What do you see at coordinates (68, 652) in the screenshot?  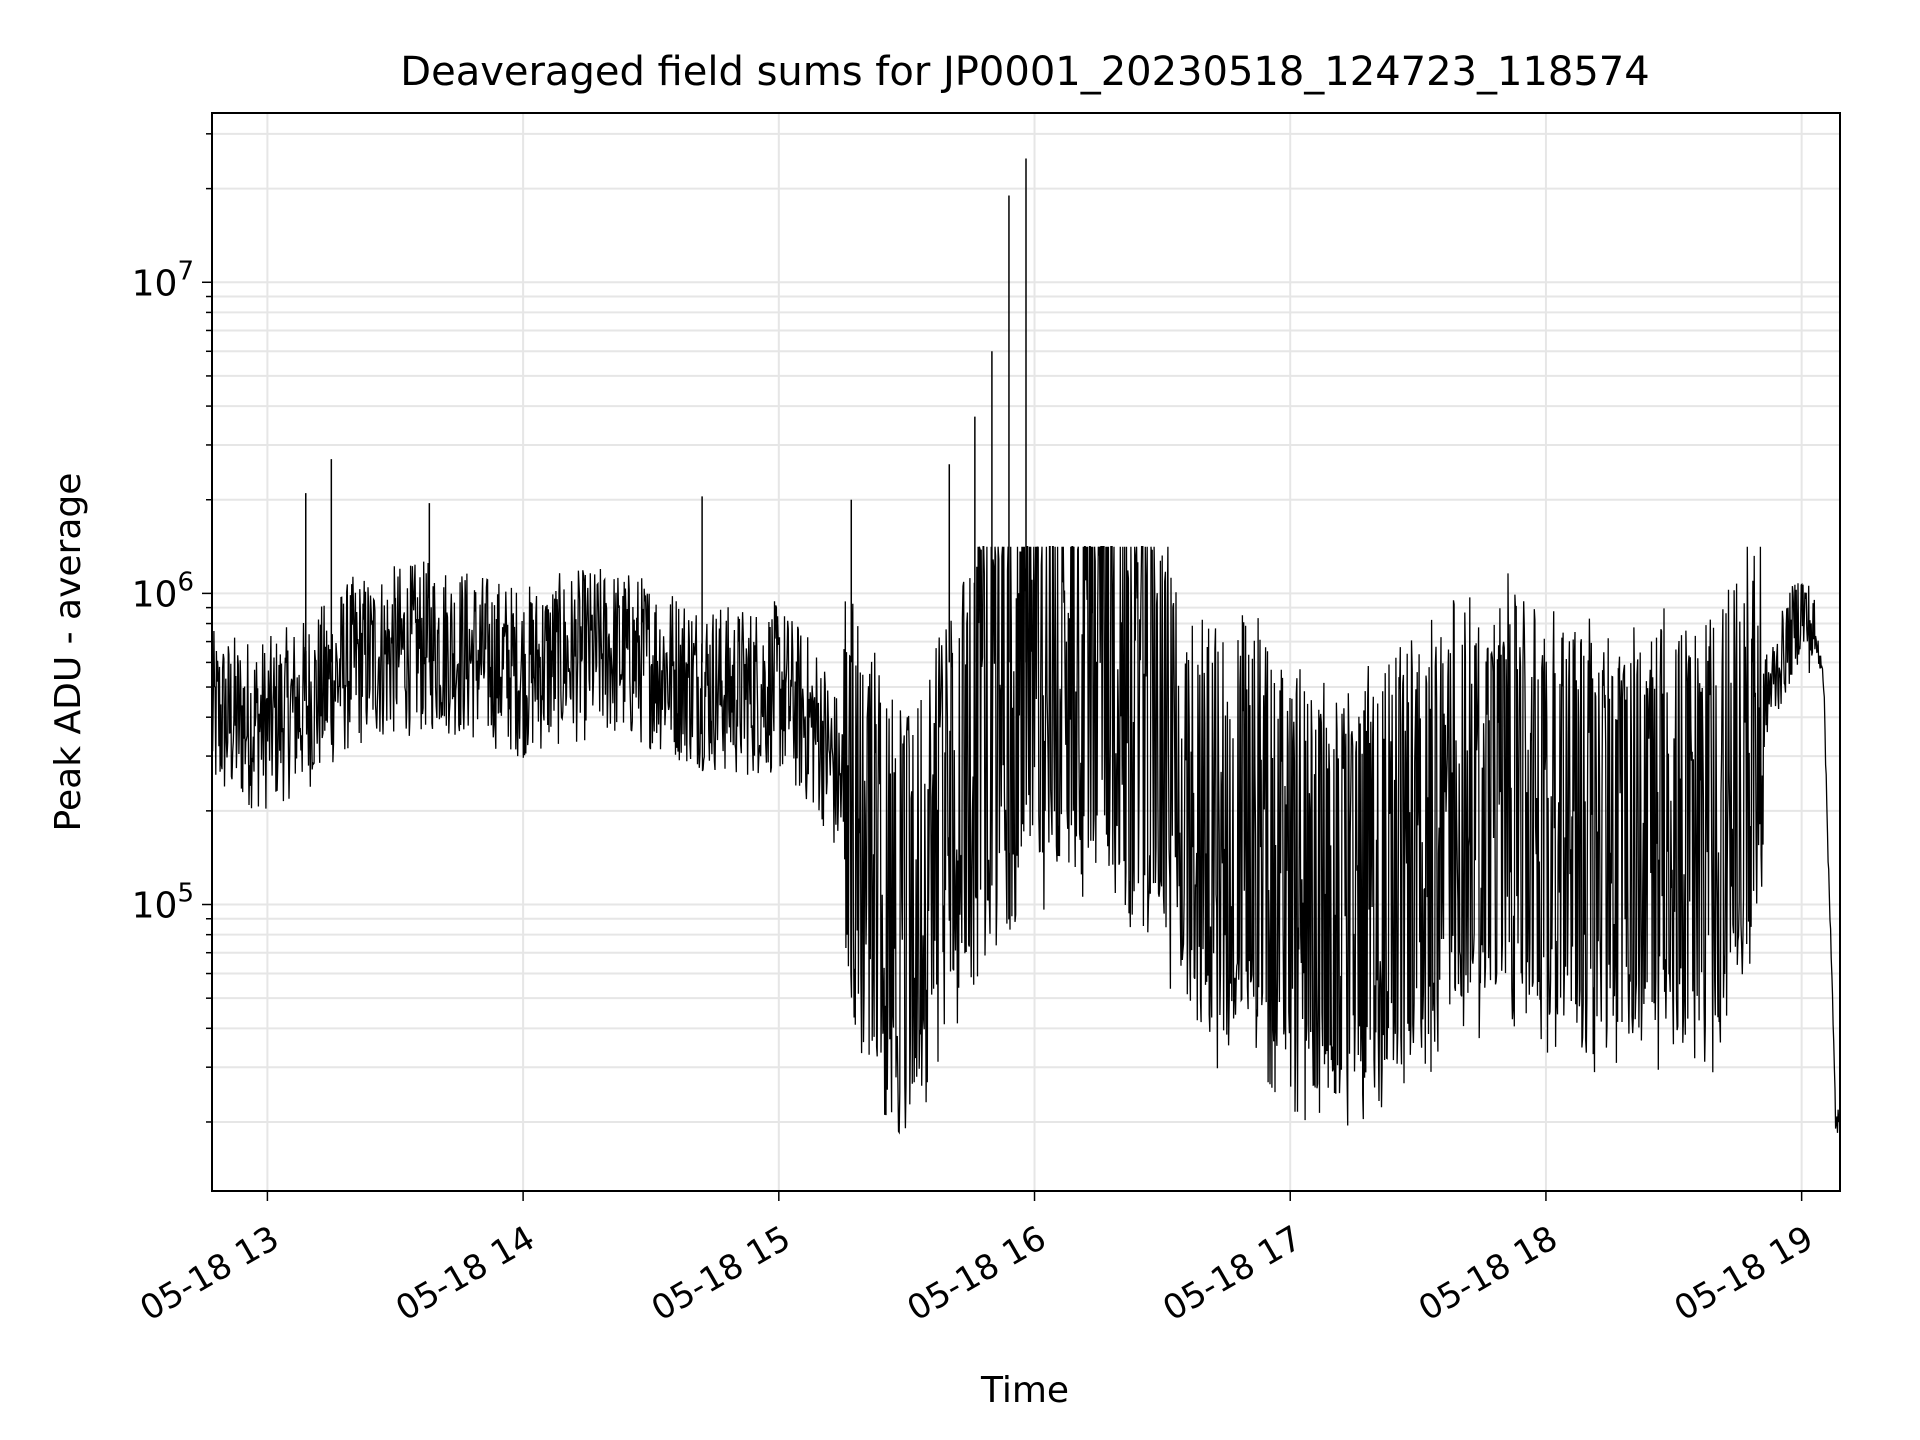 I see `y-axis-label: Peak ADU - average` at bounding box center [68, 652].